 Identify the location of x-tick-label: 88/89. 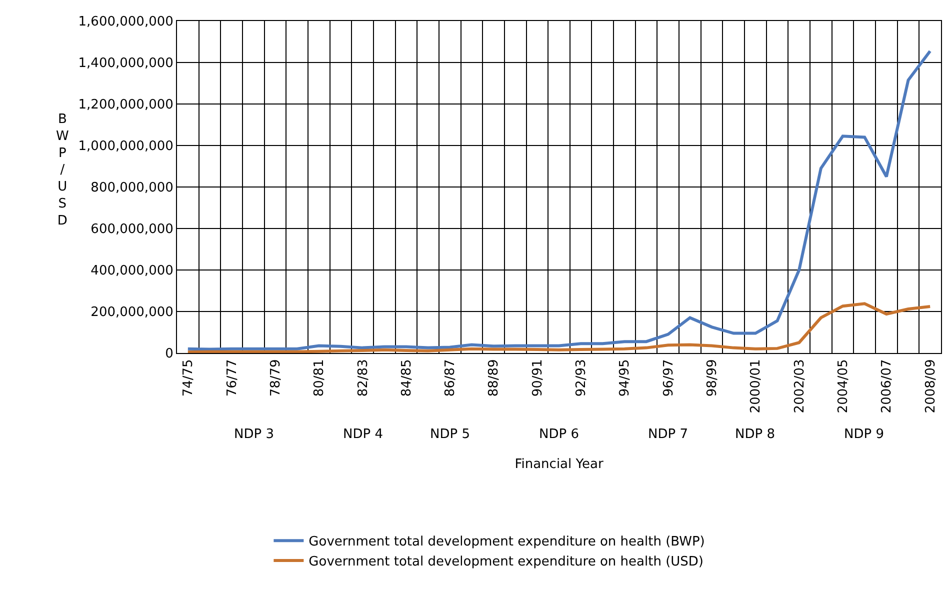
(494, 378).